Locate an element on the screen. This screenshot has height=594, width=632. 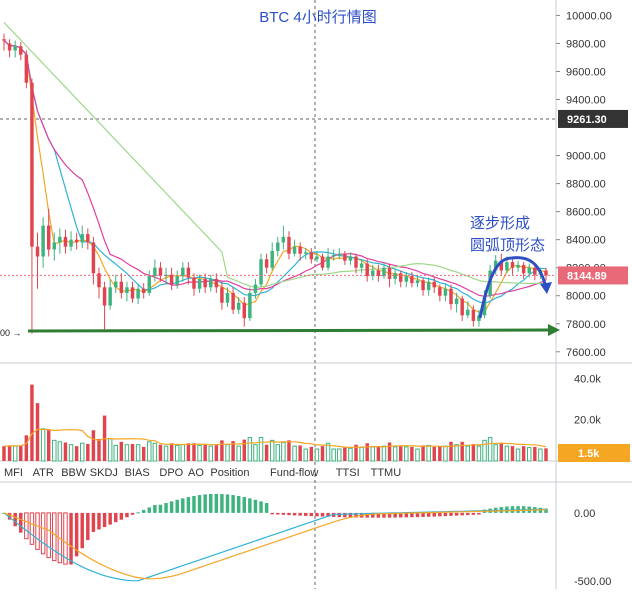
indicator-tab: DPO is located at coordinates (171, 473).